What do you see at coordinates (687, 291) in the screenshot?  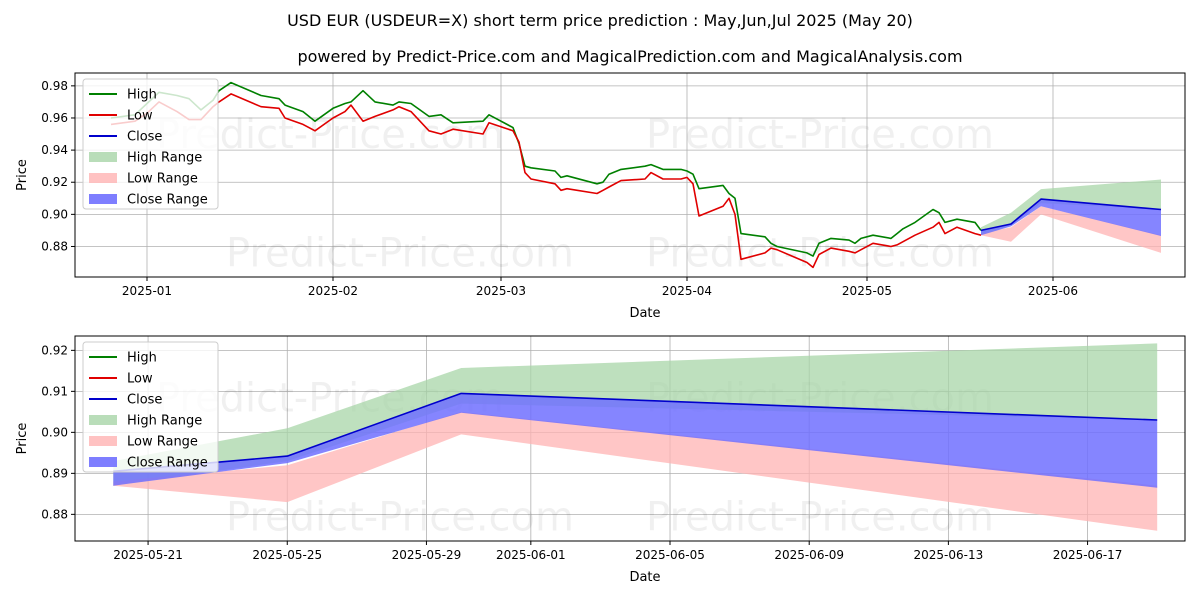 I see `x-tick-label: 2025-04` at bounding box center [687, 291].